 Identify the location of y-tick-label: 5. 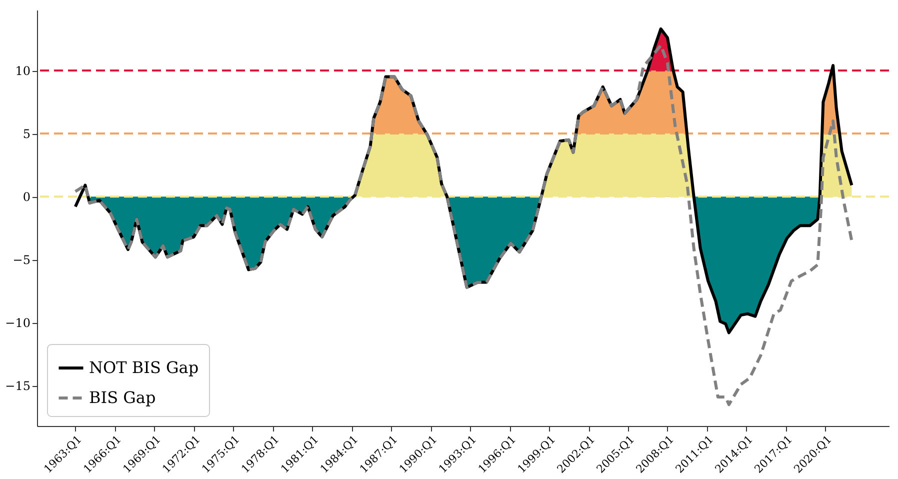
(26, 134).